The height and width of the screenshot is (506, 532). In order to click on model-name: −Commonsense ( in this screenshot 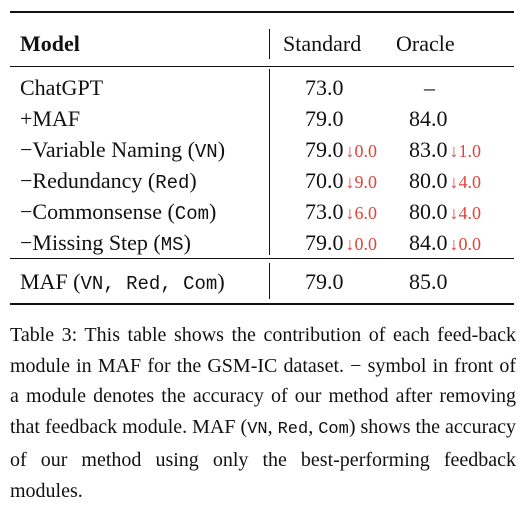, I will do `click(97, 211)`.